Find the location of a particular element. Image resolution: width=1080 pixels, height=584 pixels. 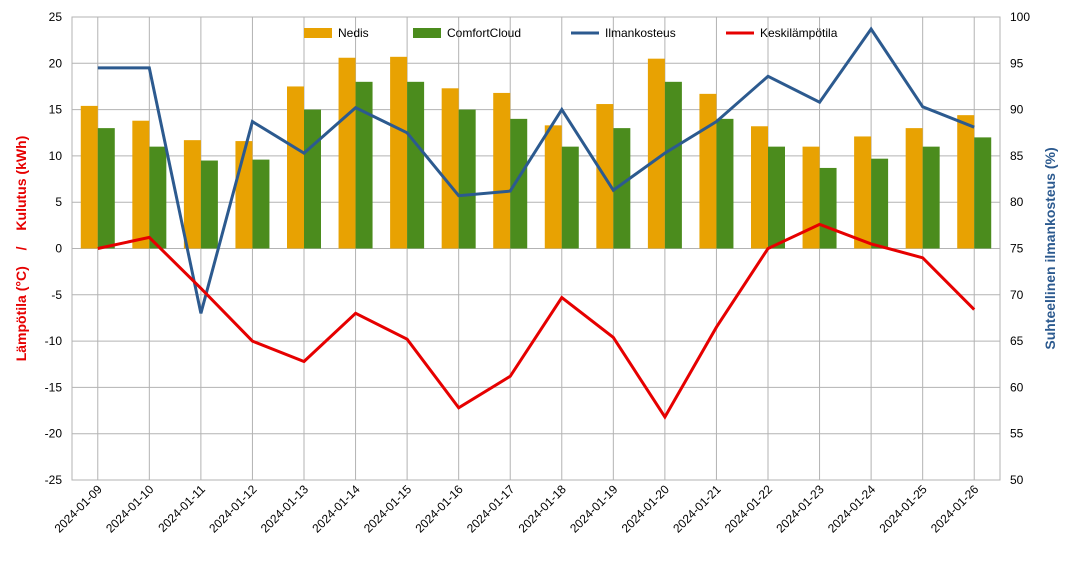

y-axis-title-temperature: Lämpötila (°C) is located at coordinates (21, 313).